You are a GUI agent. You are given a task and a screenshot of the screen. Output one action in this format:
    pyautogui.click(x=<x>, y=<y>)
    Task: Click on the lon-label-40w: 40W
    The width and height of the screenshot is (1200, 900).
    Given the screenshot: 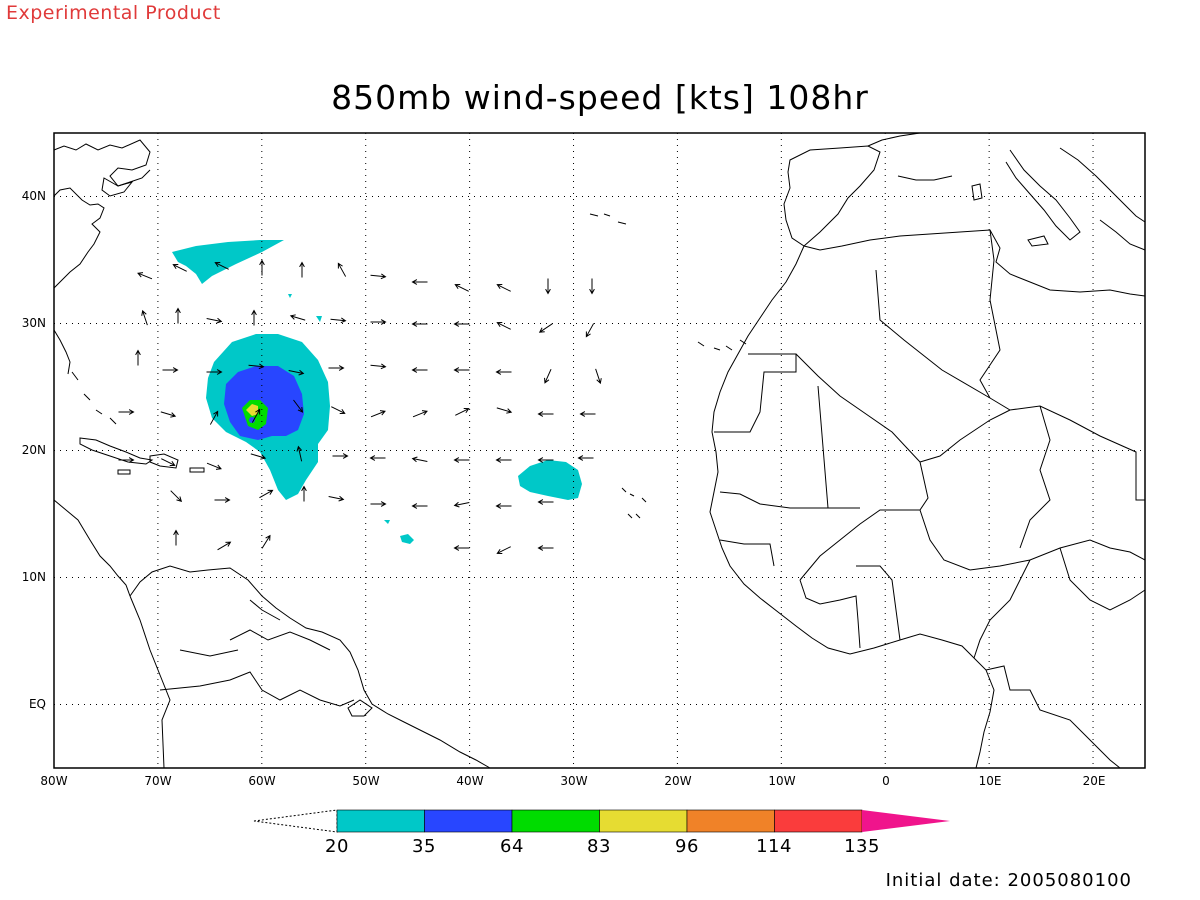 What is the action you would take?
    pyautogui.click(x=470, y=781)
    